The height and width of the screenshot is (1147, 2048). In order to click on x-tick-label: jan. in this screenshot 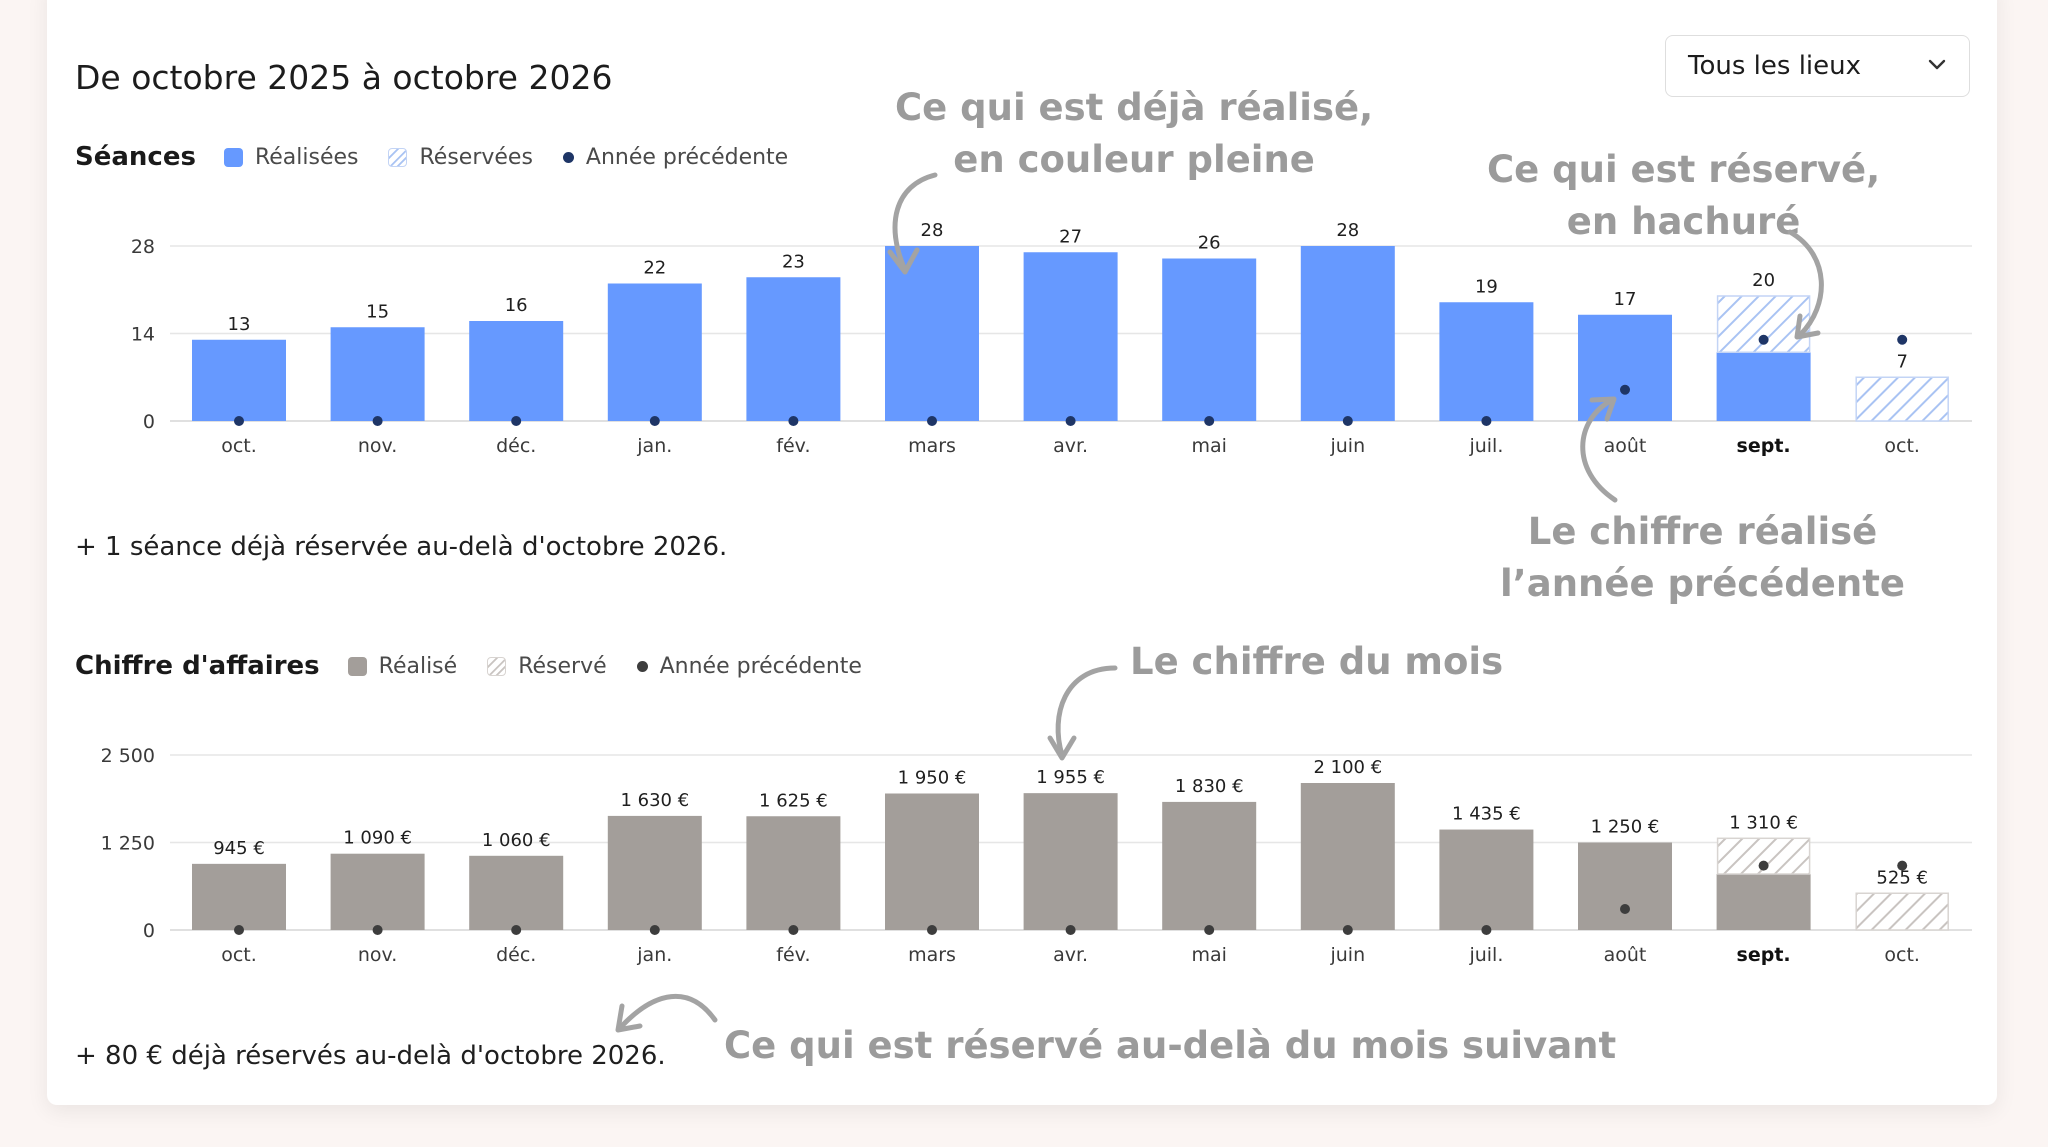, I will do `click(654, 446)`.